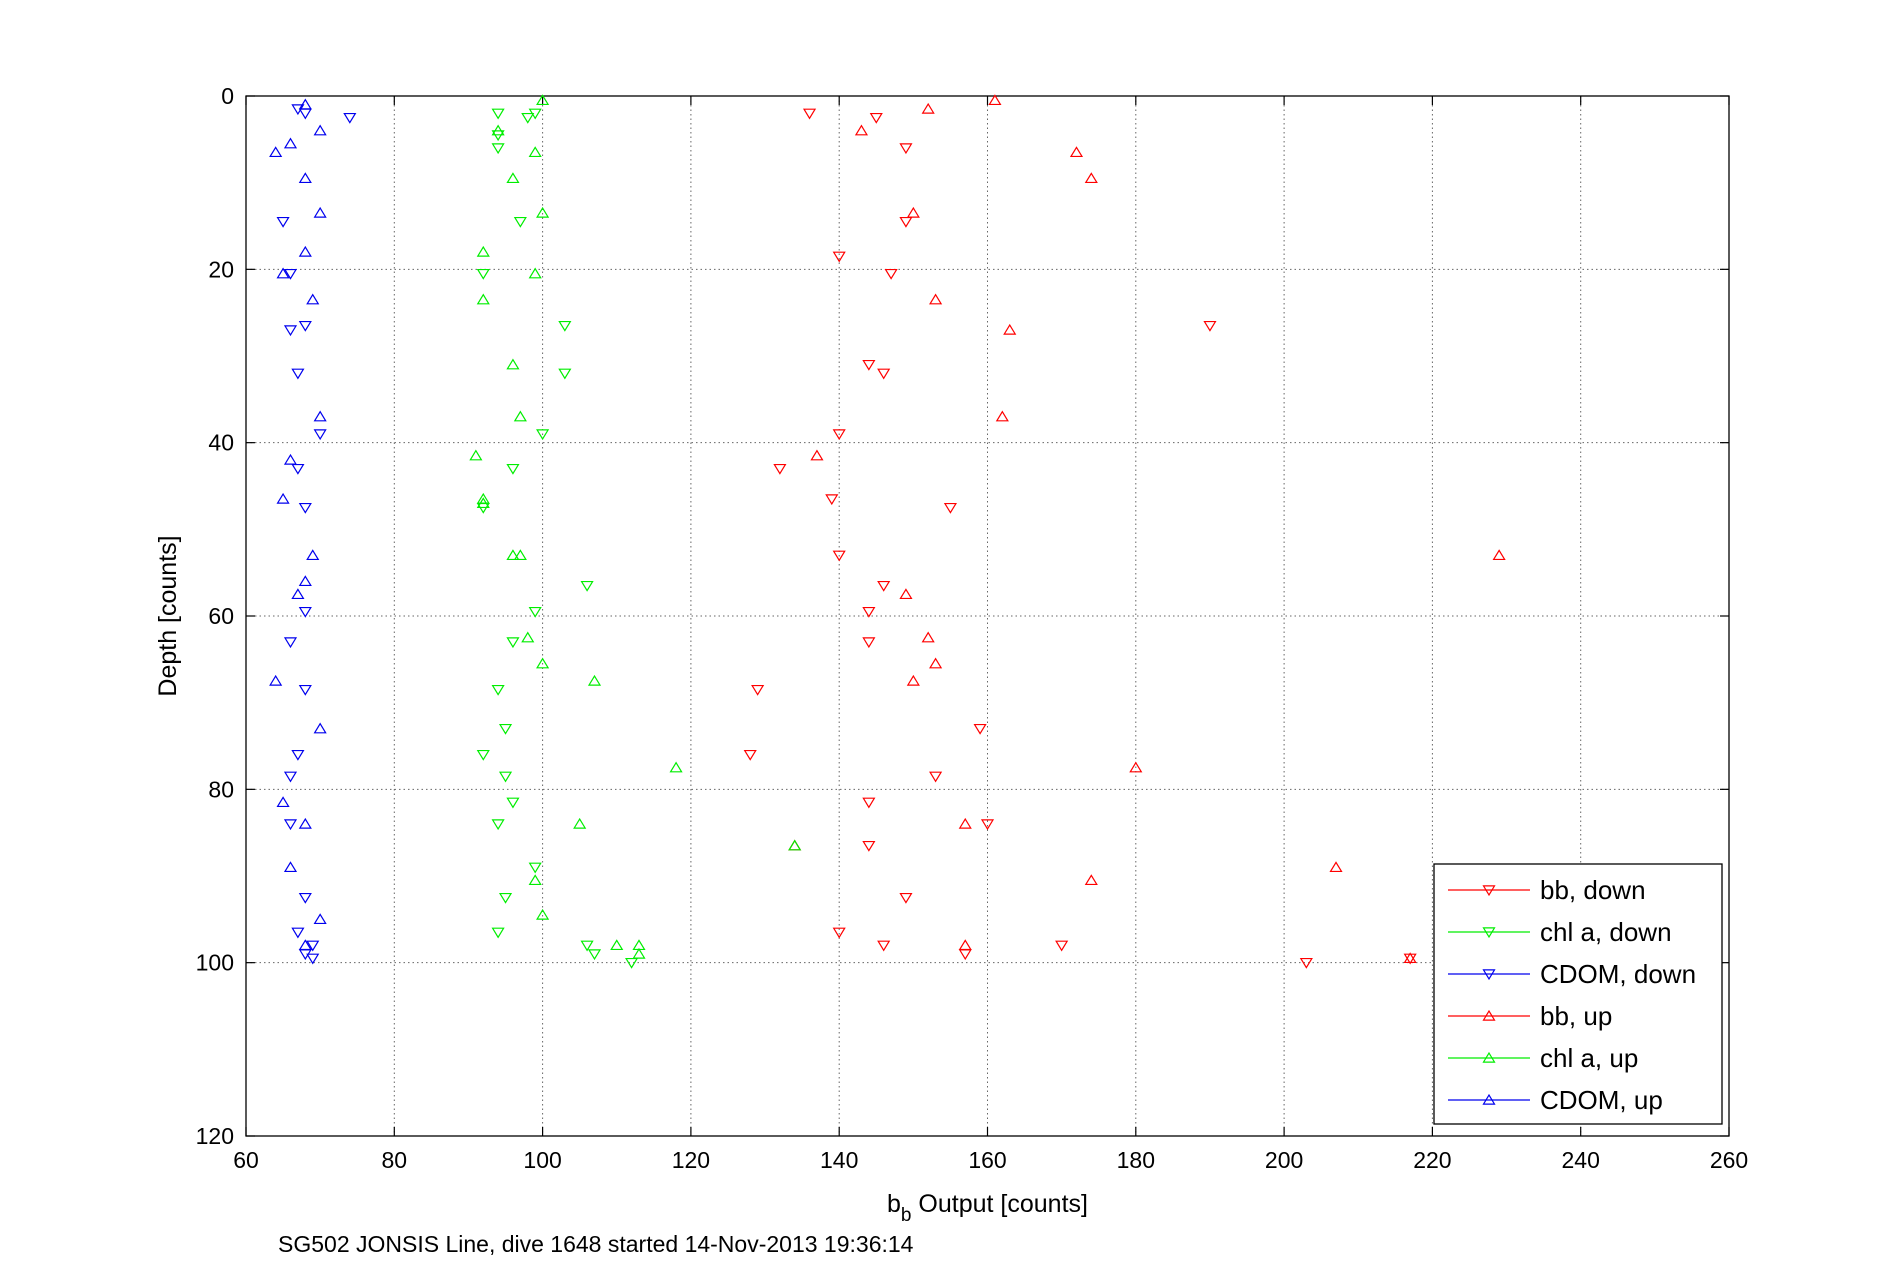 The height and width of the screenshot is (1267, 1891). What do you see at coordinates (557, 538) in the screenshot?
I see `series-chl-a-down` at bounding box center [557, 538].